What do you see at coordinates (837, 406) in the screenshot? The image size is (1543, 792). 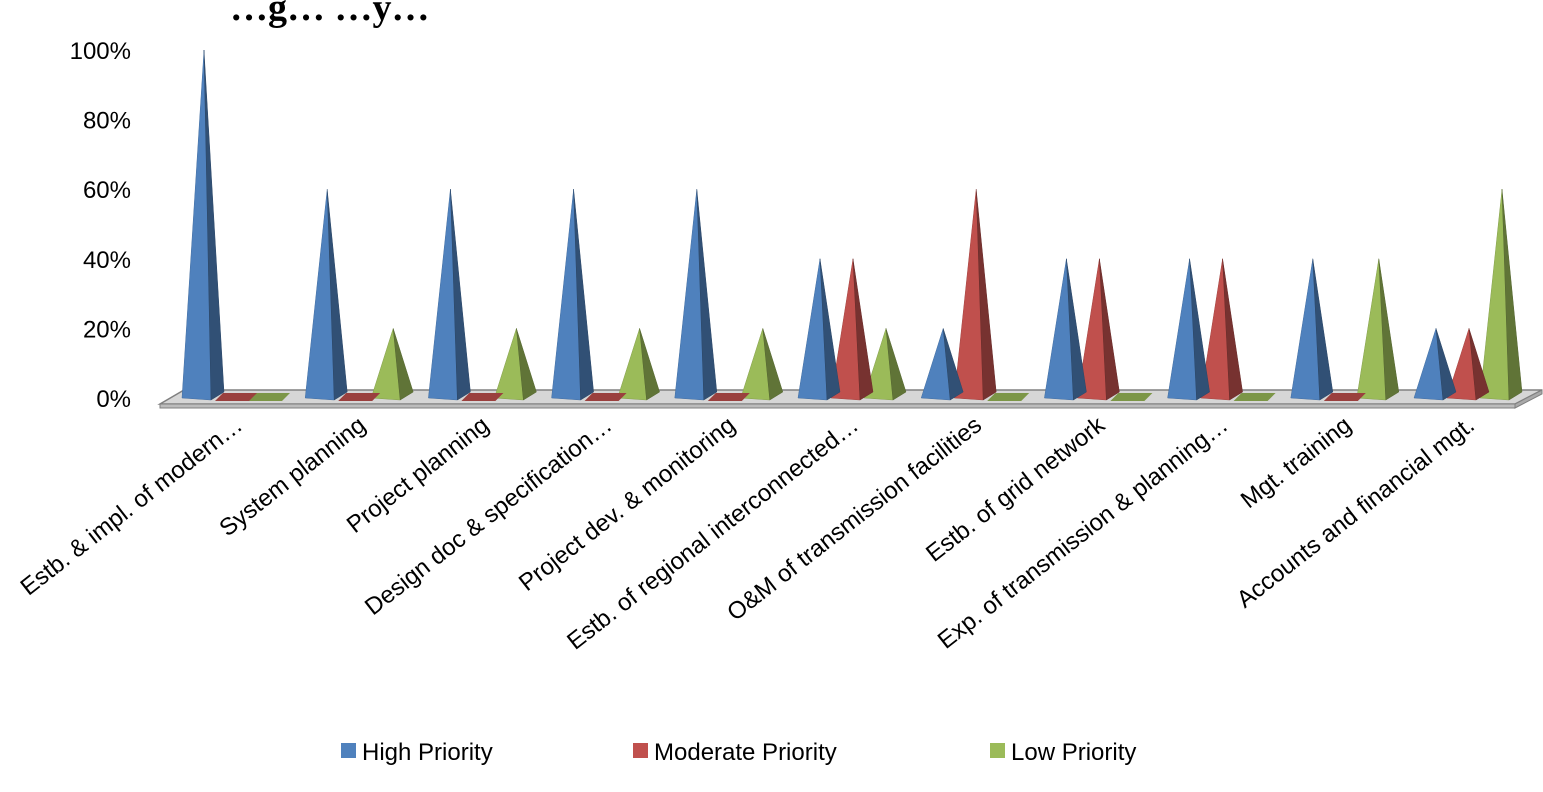 I see `floor-front` at bounding box center [837, 406].